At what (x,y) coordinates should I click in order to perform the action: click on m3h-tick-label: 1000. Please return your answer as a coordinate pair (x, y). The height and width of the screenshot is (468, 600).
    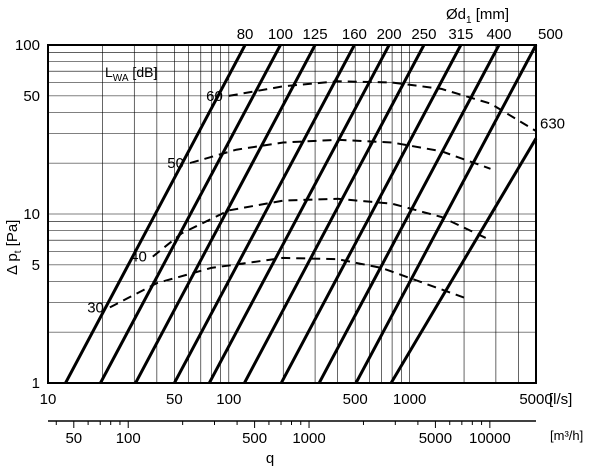
    Looking at the image, I should click on (308, 438).